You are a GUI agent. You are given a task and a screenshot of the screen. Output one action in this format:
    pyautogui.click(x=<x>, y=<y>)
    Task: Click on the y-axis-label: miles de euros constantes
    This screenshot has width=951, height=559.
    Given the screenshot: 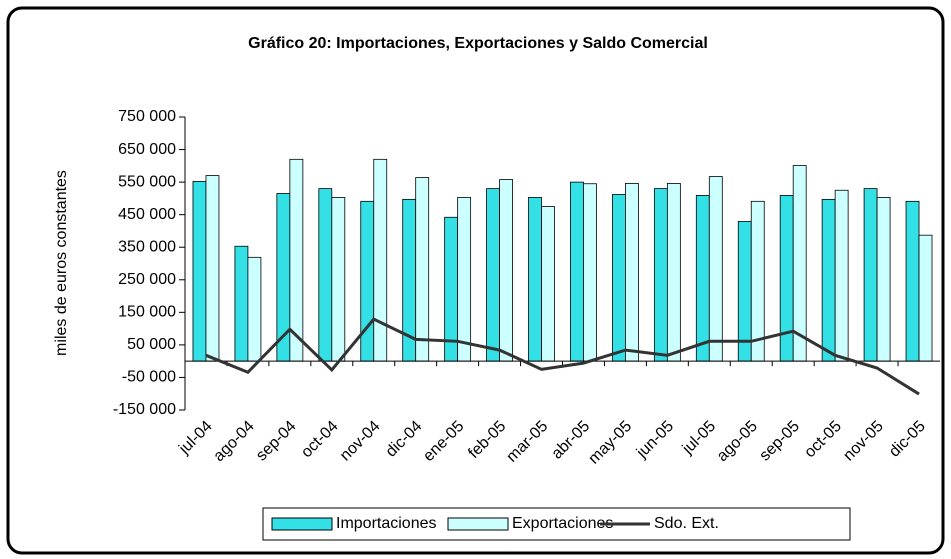 What is the action you would take?
    pyautogui.click(x=61, y=263)
    